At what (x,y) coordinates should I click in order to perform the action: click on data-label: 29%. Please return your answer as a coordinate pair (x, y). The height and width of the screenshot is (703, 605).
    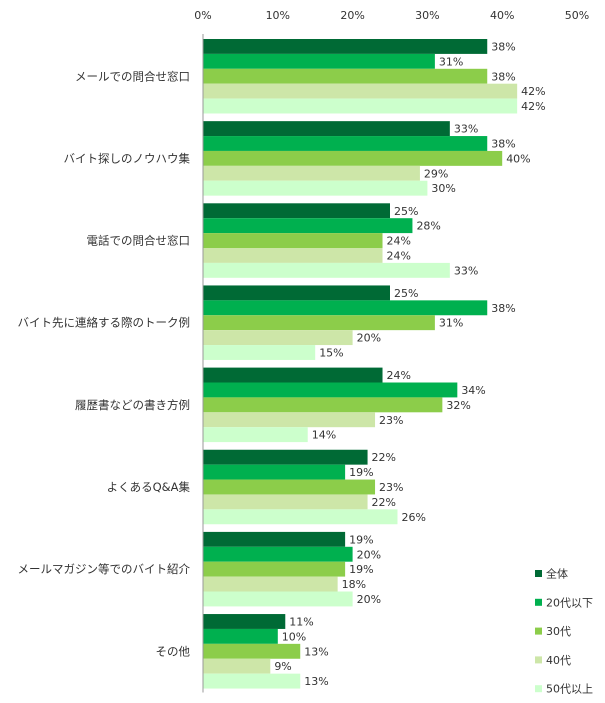
    Looking at the image, I should click on (436, 173).